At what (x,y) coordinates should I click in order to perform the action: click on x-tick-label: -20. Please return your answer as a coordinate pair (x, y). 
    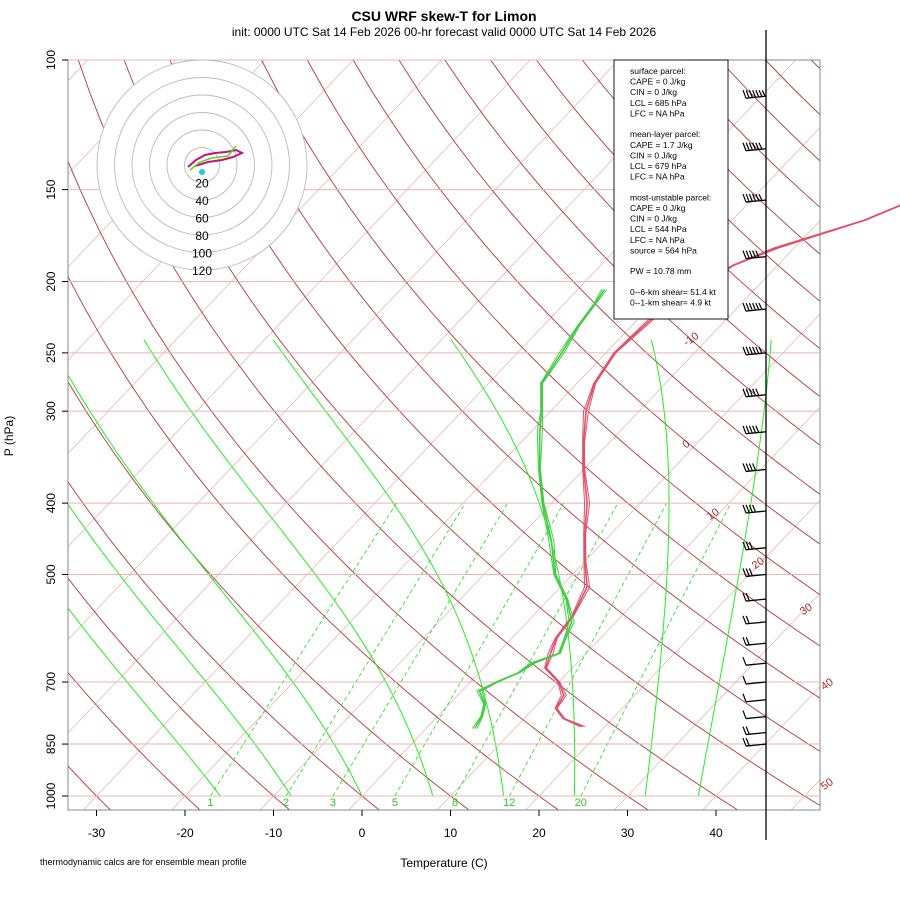
    Looking at the image, I should click on (185, 833).